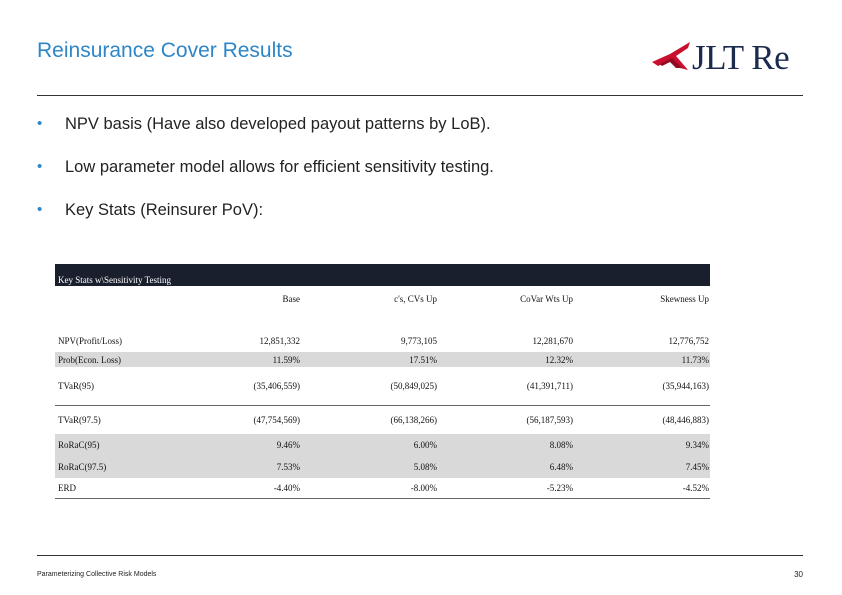  What do you see at coordinates (114, 280) in the screenshot?
I see `table-title: Key Stats w\Sensitivity Testing` at bounding box center [114, 280].